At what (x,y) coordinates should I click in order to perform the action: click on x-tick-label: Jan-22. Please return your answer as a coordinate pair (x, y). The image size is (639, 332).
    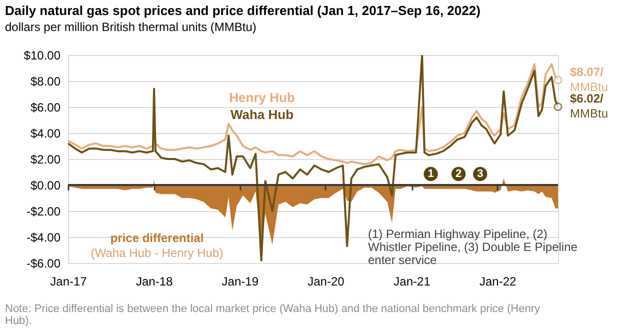
    Looking at the image, I should click on (498, 281).